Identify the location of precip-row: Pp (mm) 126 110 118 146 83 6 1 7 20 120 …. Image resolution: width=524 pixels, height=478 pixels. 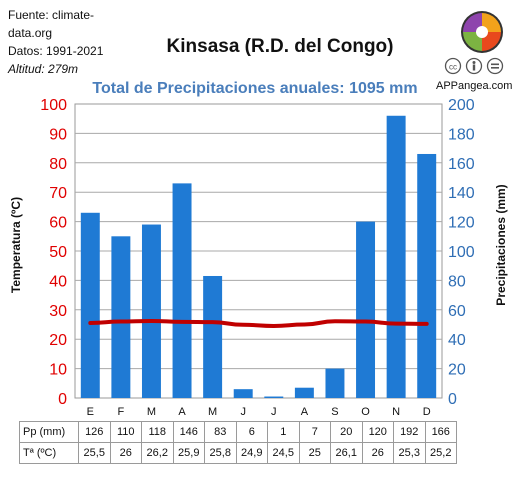
(238, 432).